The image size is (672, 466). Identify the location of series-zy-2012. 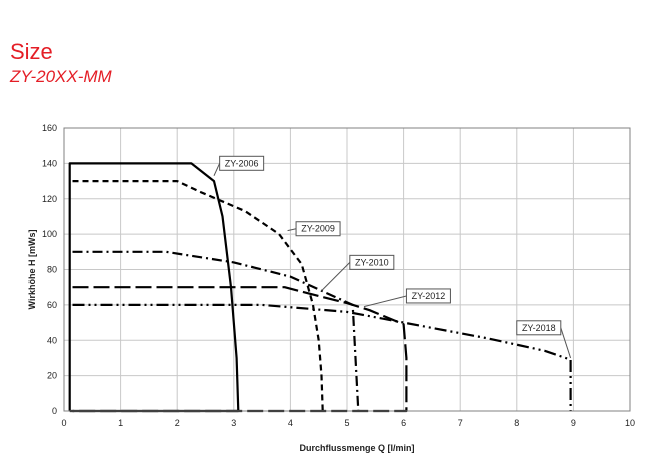
(240, 349).